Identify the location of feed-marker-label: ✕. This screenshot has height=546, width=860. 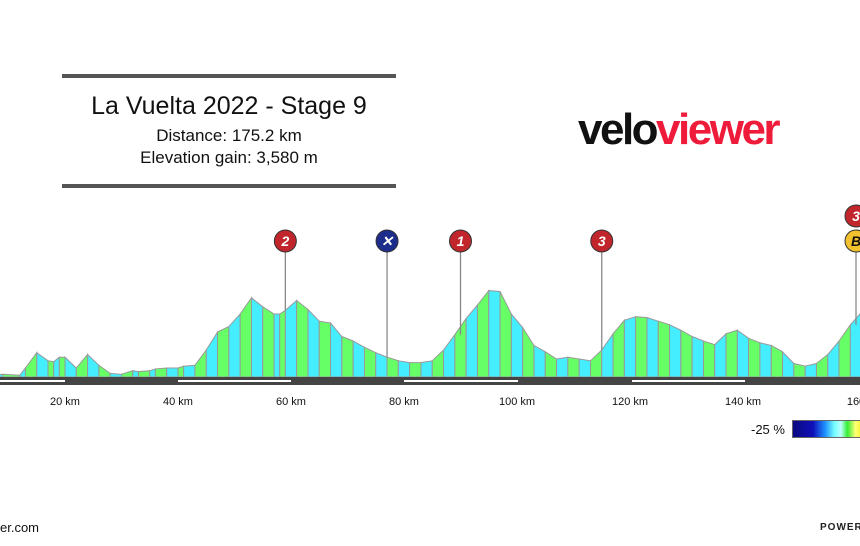
(387, 241).